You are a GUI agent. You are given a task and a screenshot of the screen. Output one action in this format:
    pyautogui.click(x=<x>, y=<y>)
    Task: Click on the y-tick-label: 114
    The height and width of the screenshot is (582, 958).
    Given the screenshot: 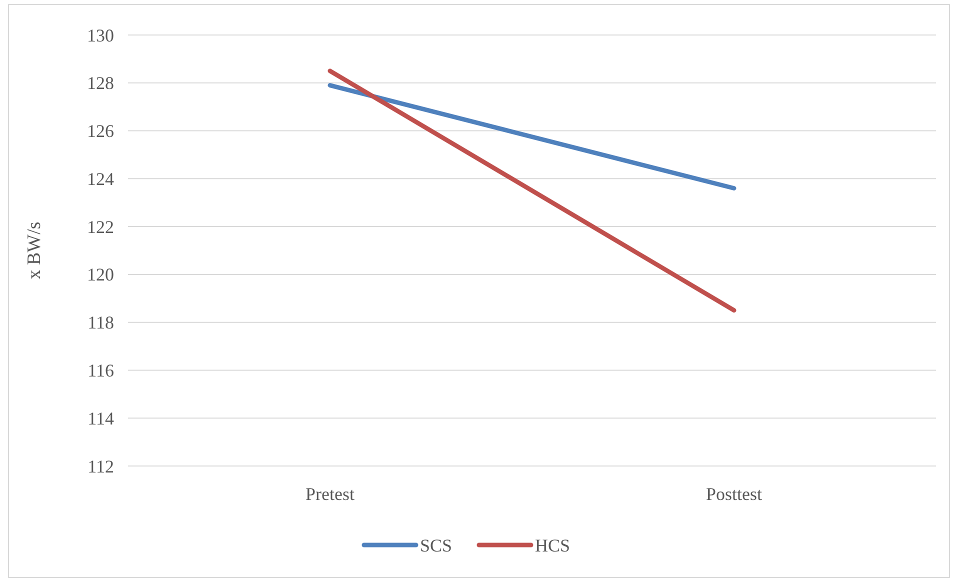 What is the action you would take?
    pyautogui.click(x=101, y=418)
    